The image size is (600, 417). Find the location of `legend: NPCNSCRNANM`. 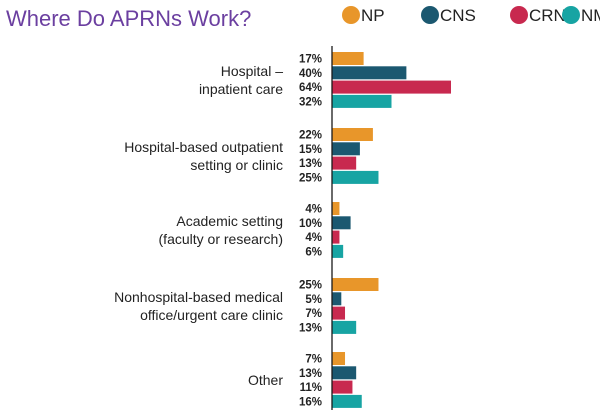

legend: NPCNSCRNANM is located at coordinates (471, 15).